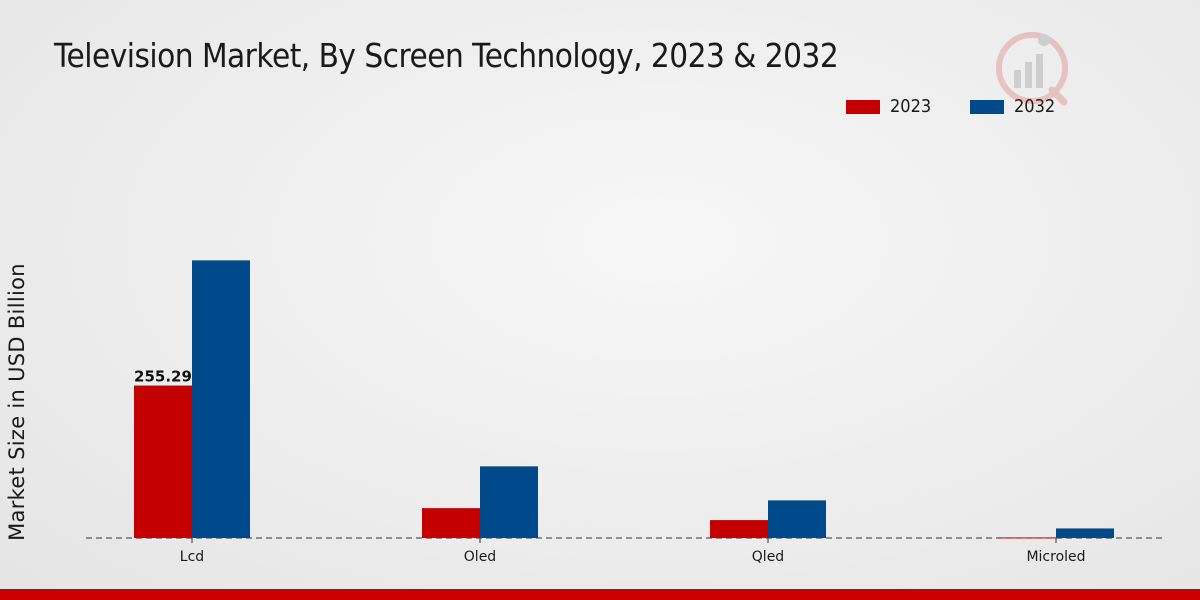 This screenshot has width=1200, height=600. I want to click on bar-qled-2023, so click(739, 529).